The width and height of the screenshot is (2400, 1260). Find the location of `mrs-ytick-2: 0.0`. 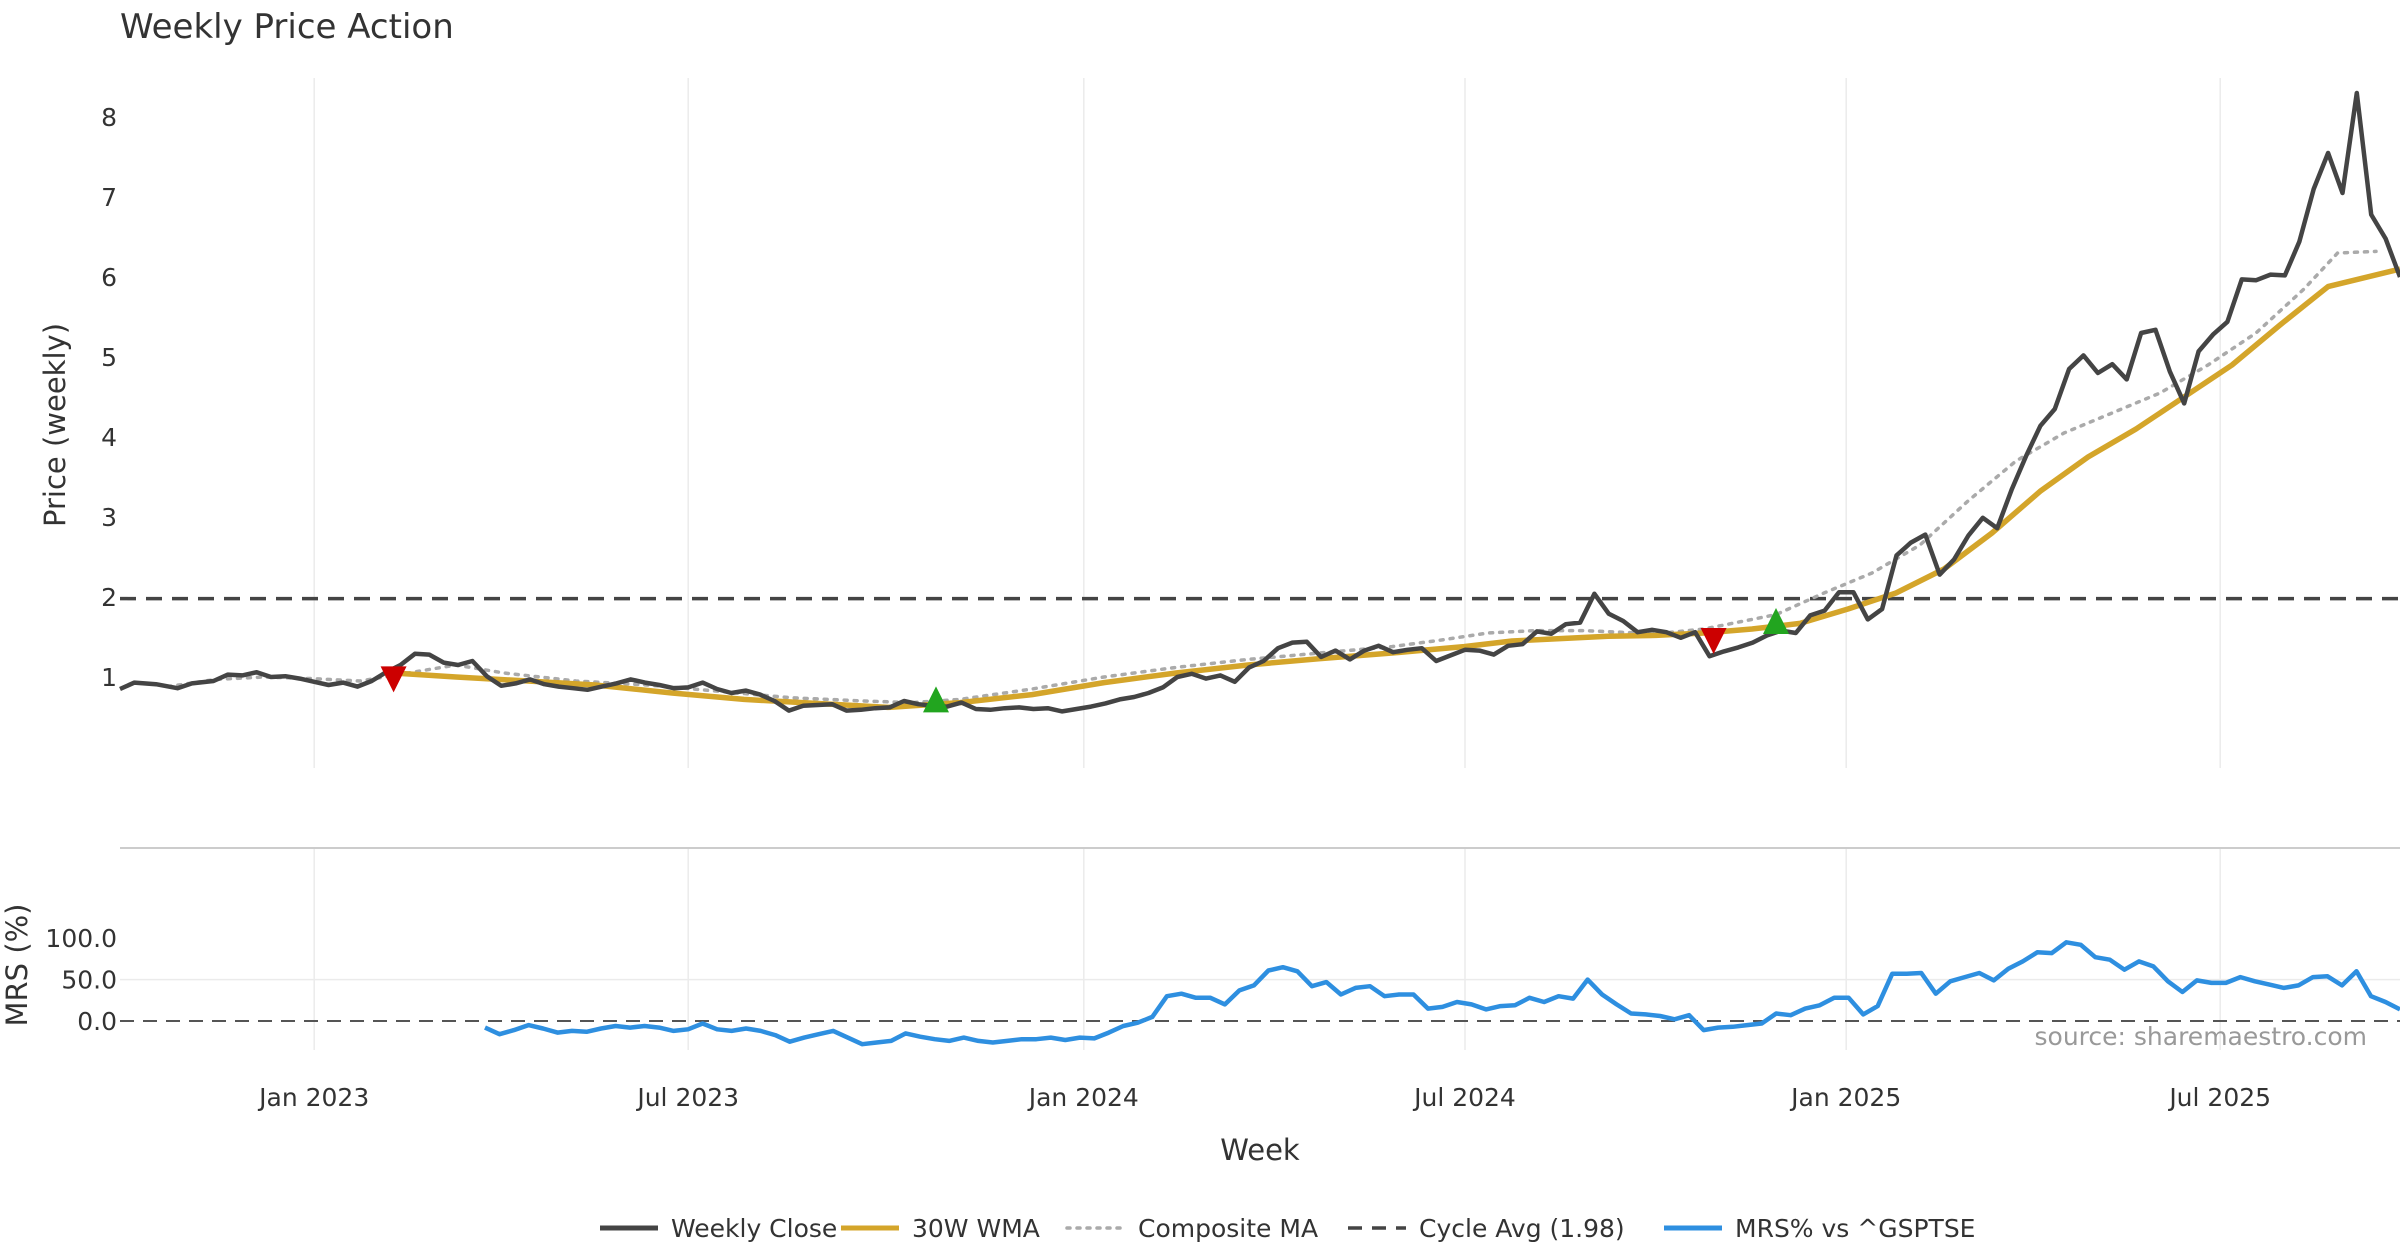

mrs-ytick-2: 0.0 is located at coordinates (97, 1021).